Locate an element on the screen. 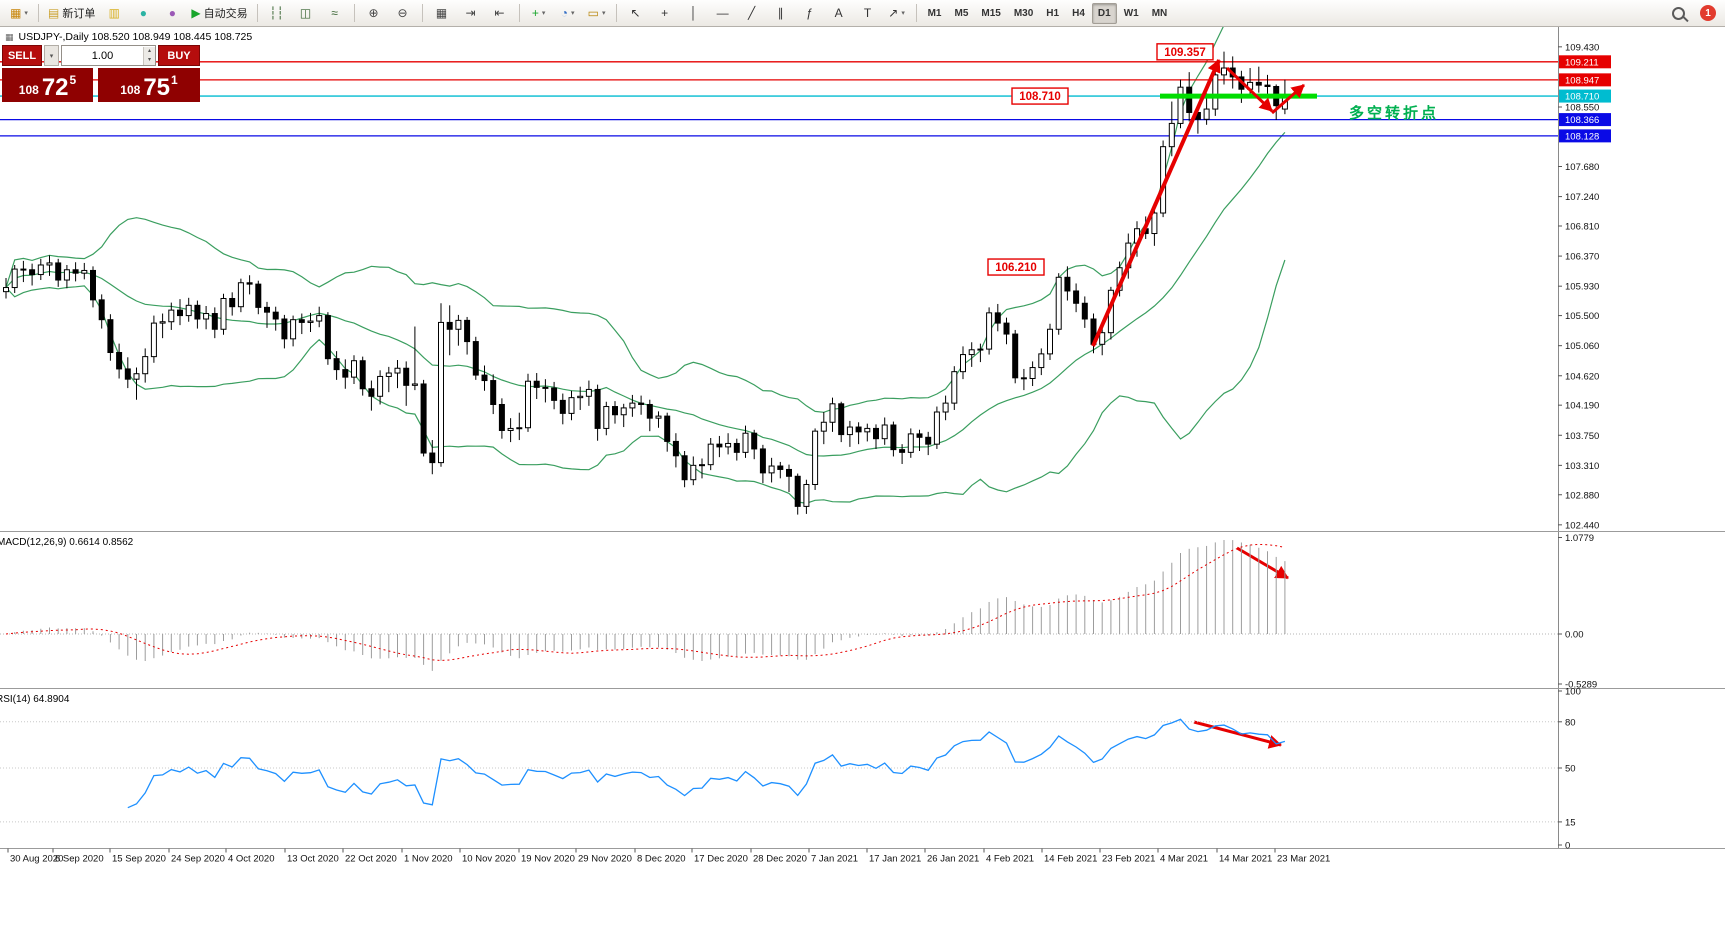 The width and height of the screenshot is (1725, 951). buy-price-pips: 75 is located at coordinates (157, 87).